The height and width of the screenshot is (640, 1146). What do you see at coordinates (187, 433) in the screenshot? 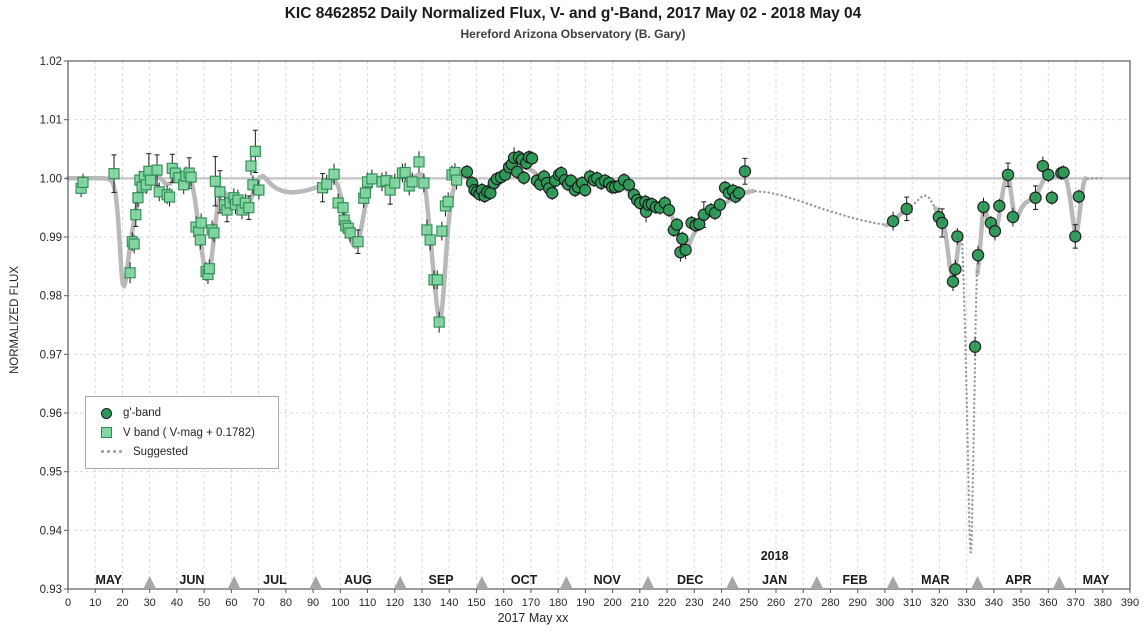
I see `legend-item-vband: V band ( V-mag + 0.1782)` at bounding box center [187, 433].